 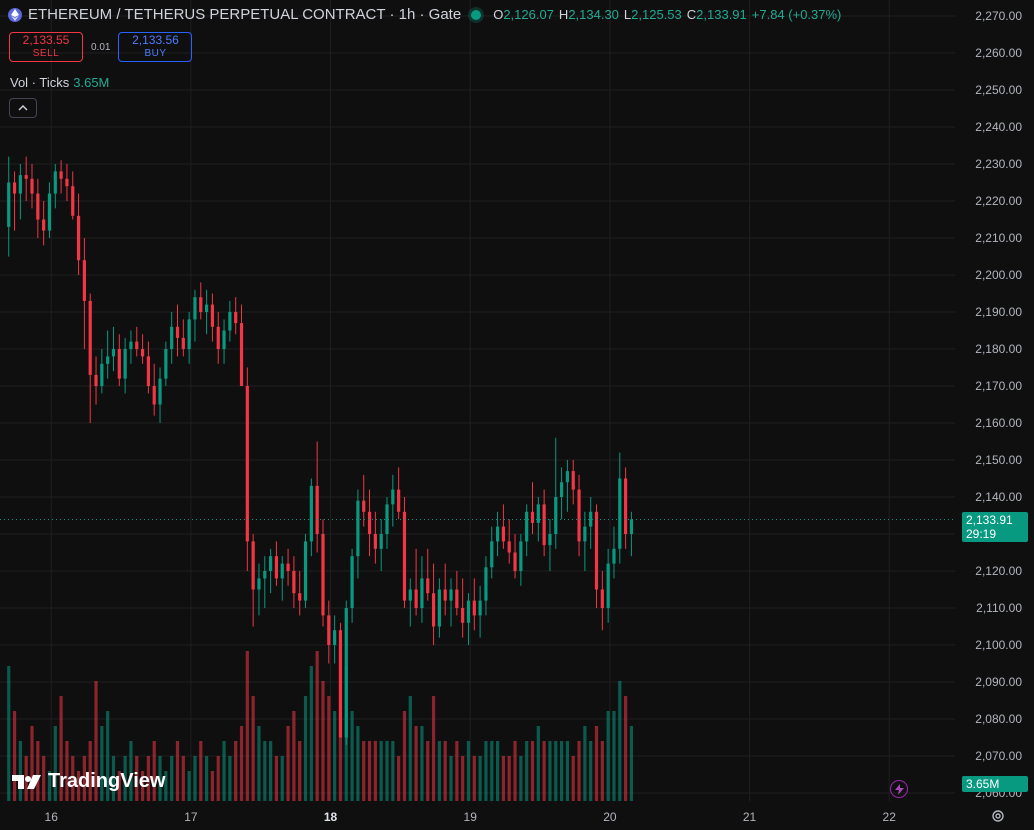 What do you see at coordinates (331, 817) in the screenshot?
I see `time-tick-label: 18` at bounding box center [331, 817].